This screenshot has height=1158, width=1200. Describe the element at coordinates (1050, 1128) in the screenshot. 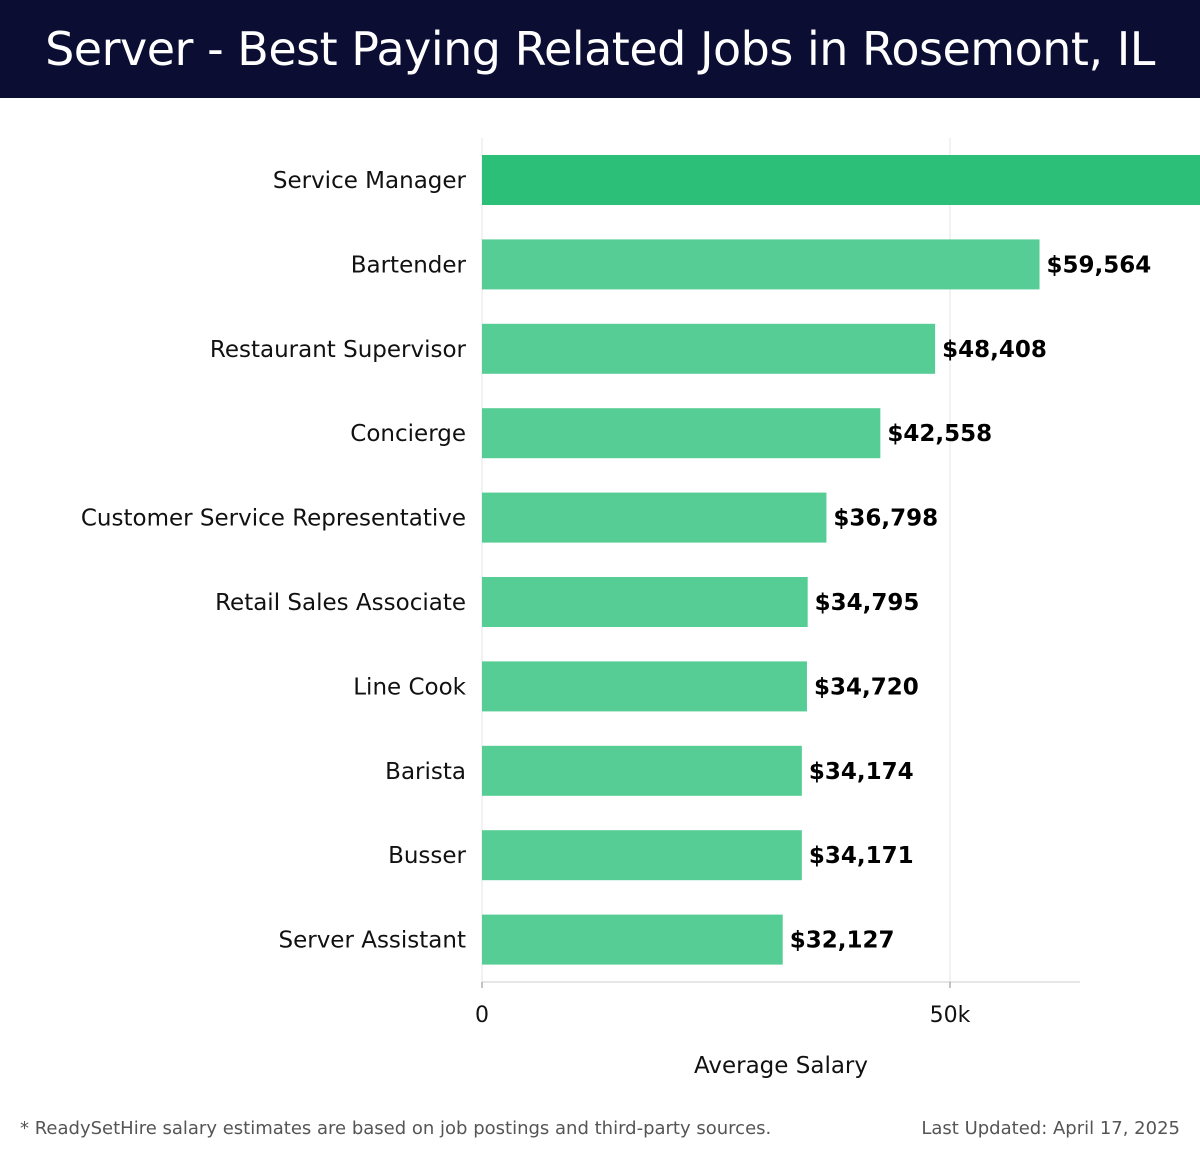

I see `last-updated: Last Updated: April 17, 2025` at that location.